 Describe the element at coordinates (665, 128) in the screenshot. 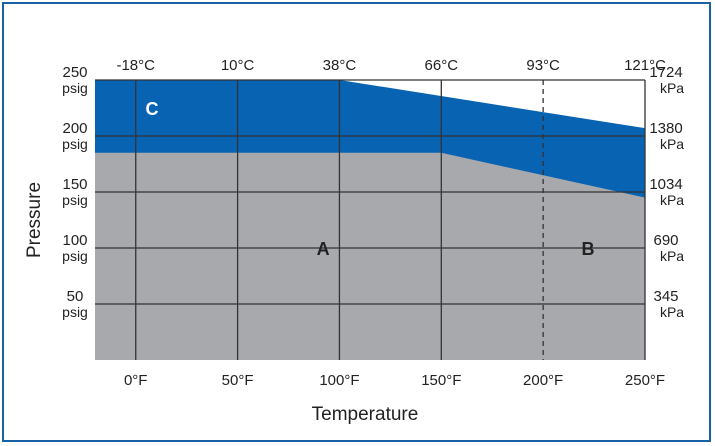

I see `y2-tick-label: 1380` at that location.